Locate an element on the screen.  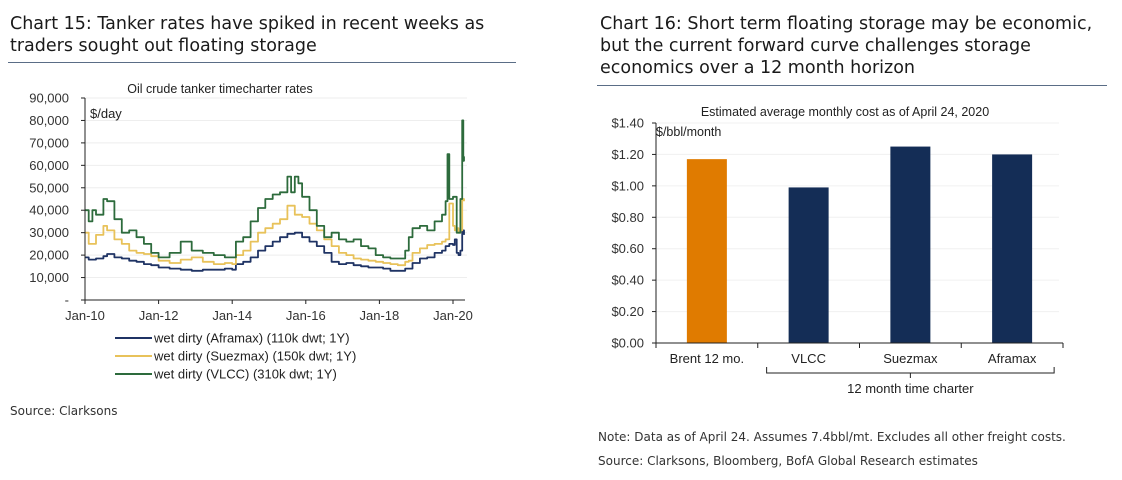
bar-chart-unit-label: $/bbl/month is located at coordinates (688, 132).